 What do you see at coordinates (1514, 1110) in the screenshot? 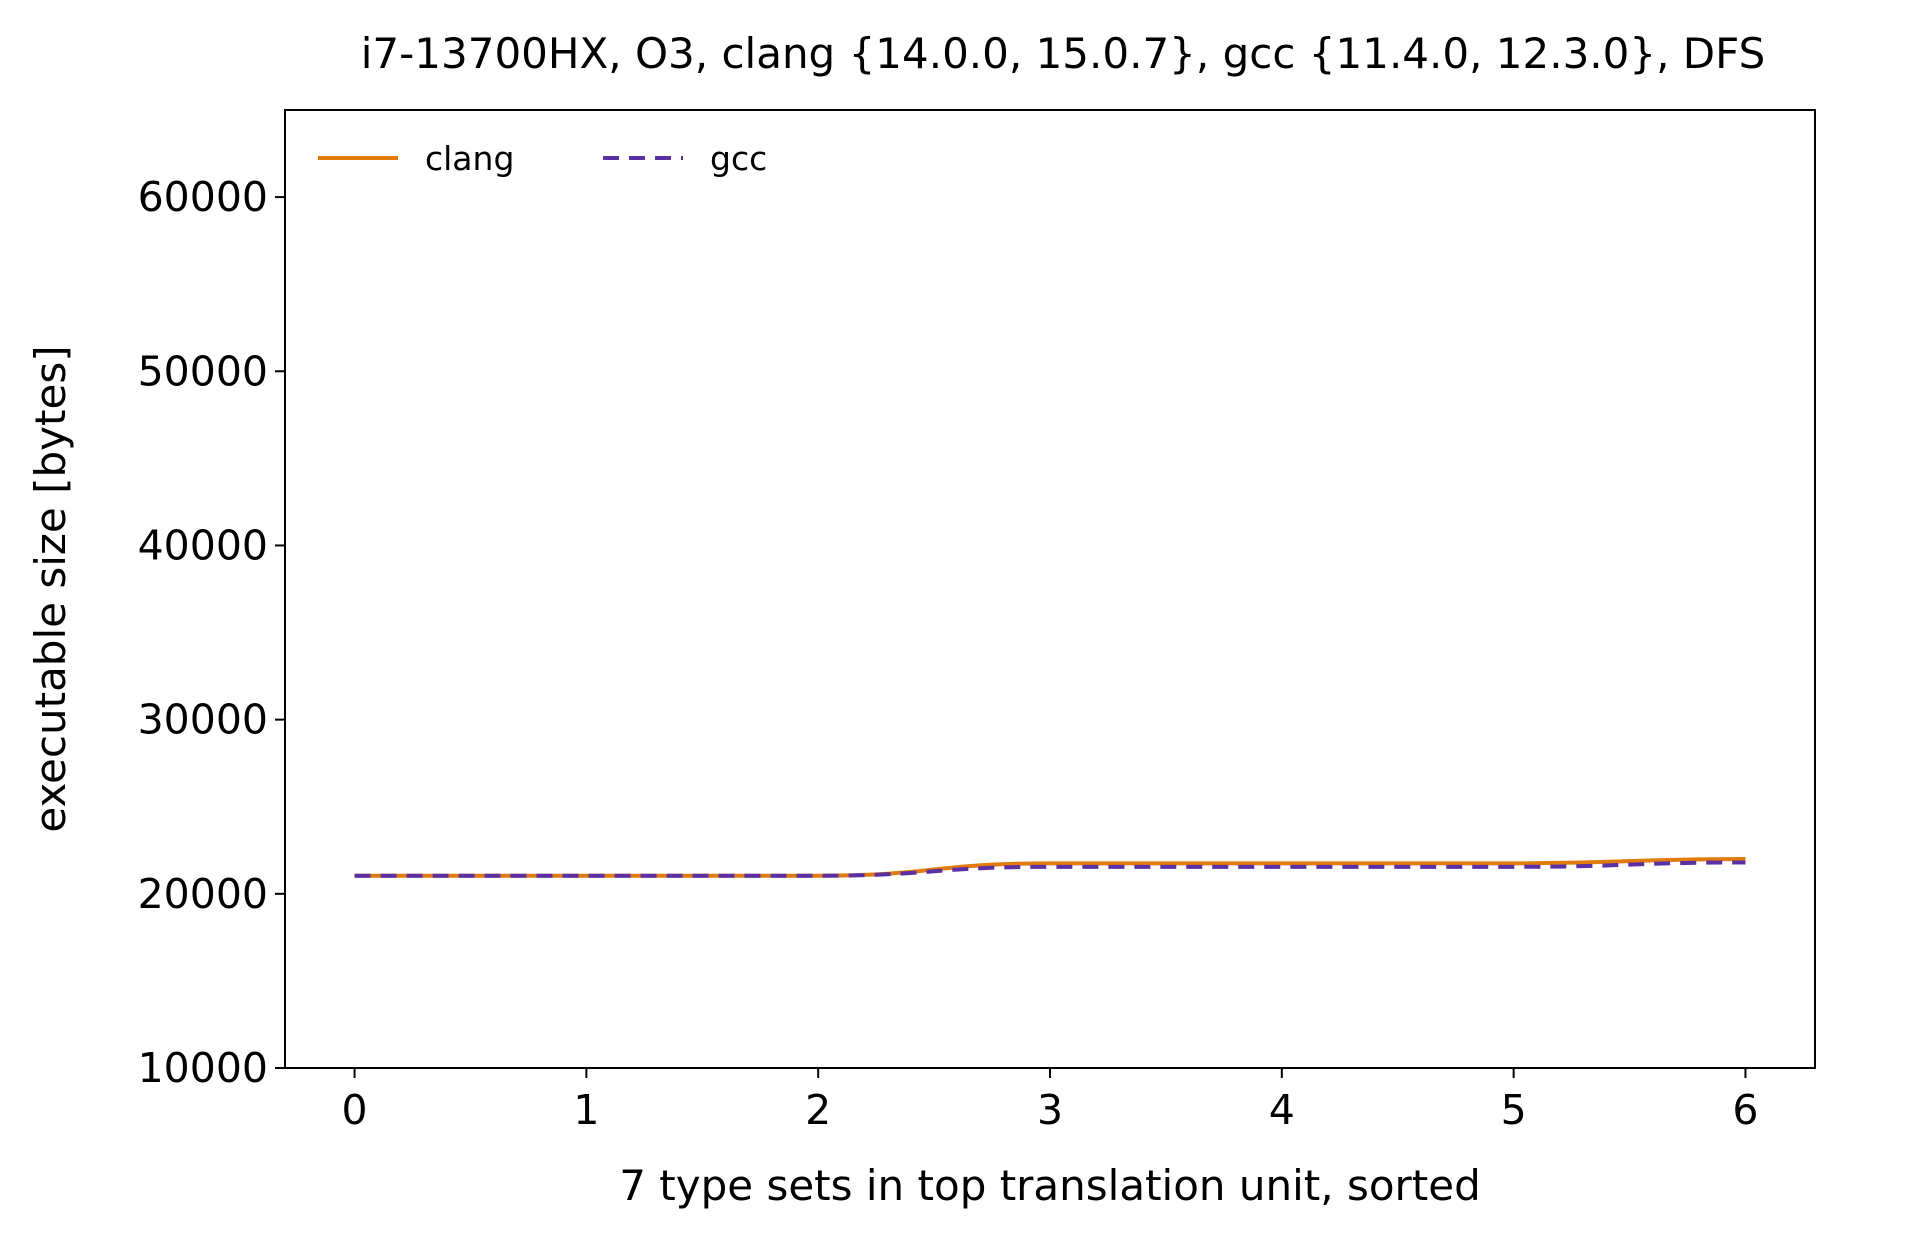
I see `x-tick-label-5: 5` at bounding box center [1514, 1110].